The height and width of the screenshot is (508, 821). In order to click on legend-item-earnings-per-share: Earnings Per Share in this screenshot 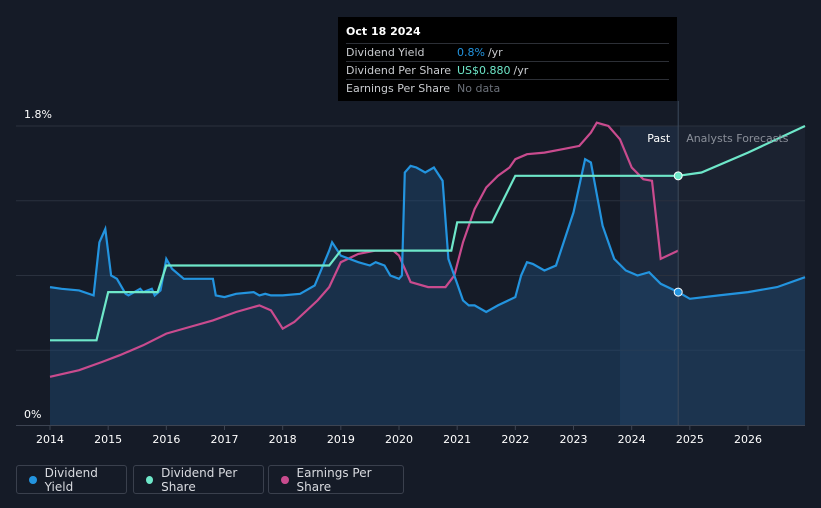, I will do `click(336, 479)`.